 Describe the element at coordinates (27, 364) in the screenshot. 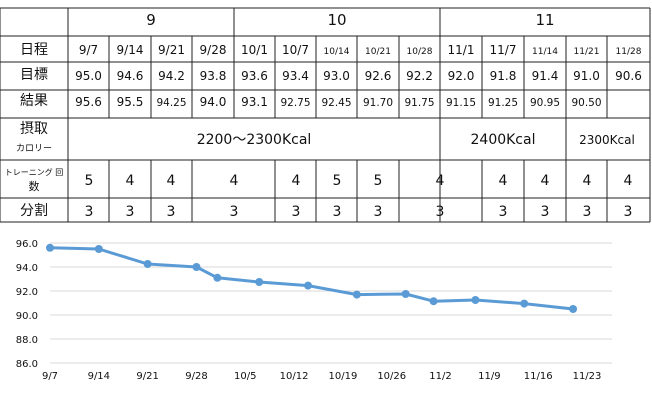

I see `y-tick-label: 86.0` at that location.